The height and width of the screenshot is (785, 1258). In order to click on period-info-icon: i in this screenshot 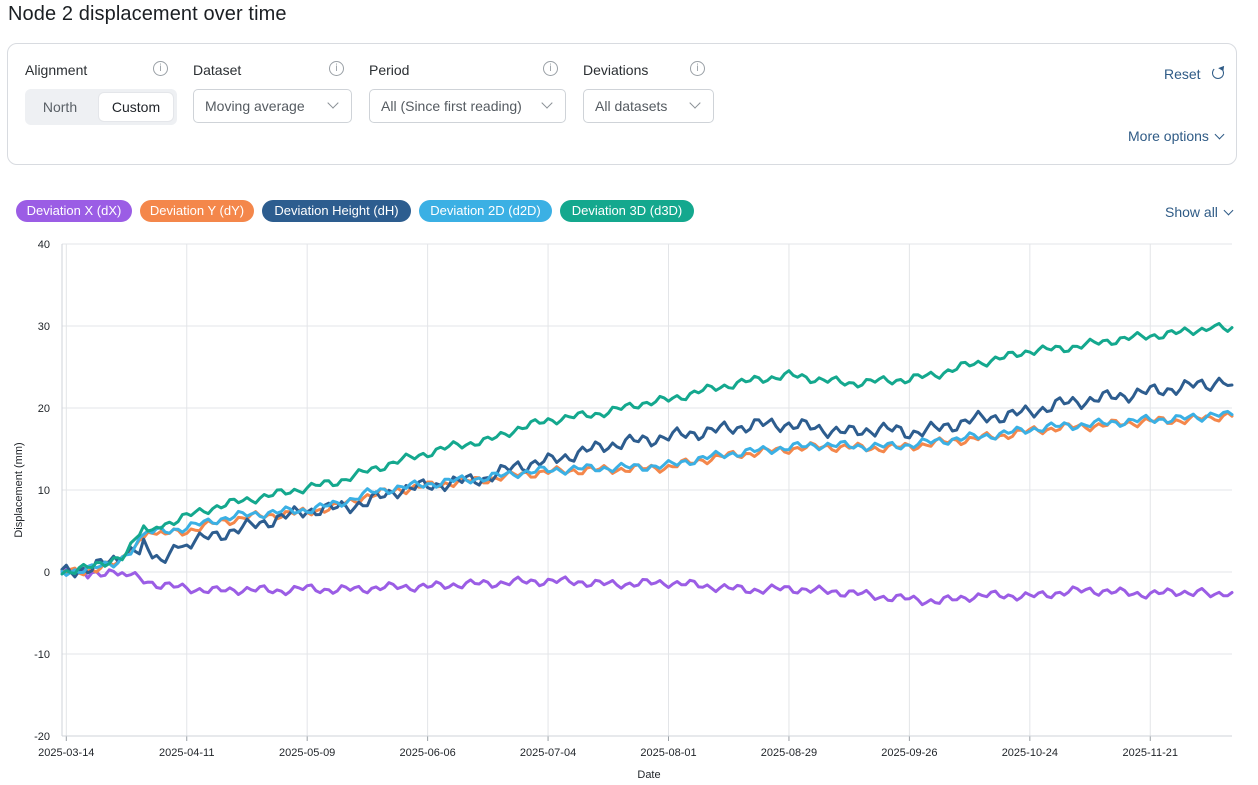, I will do `click(550, 68)`.